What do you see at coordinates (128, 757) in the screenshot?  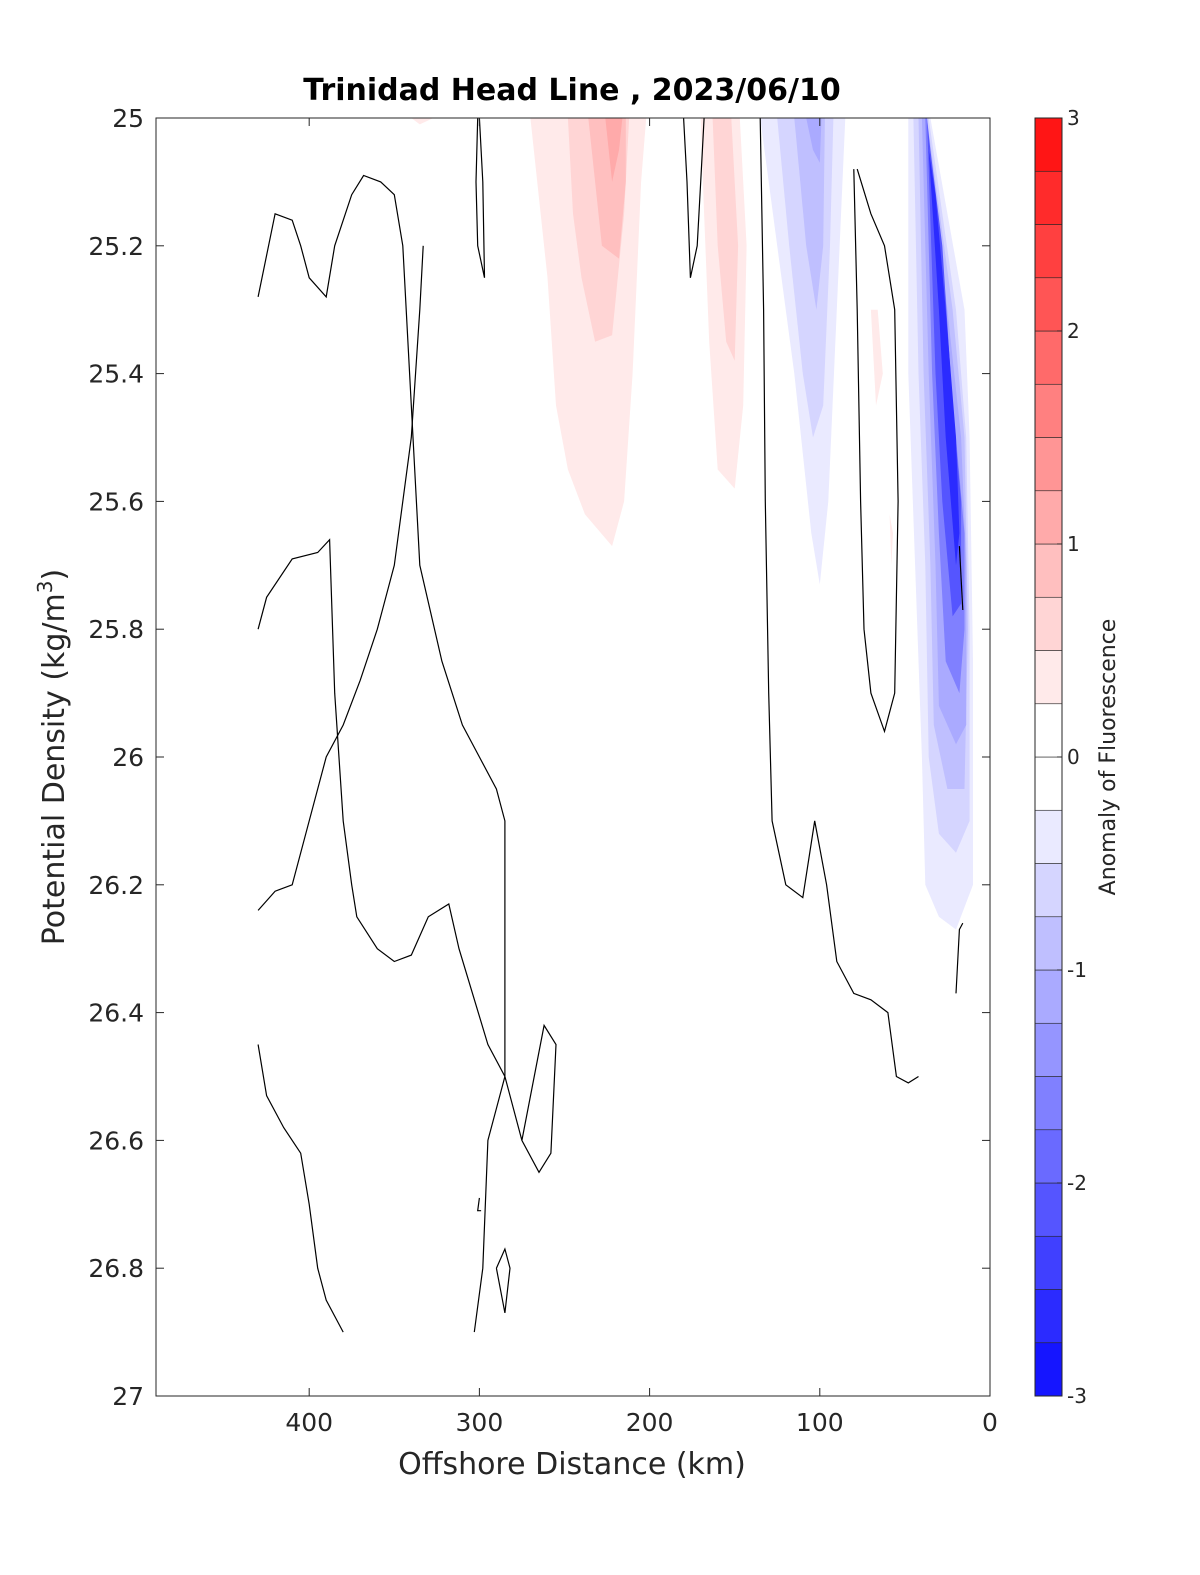 I see `y-tick-label: 26` at bounding box center [128, 757].